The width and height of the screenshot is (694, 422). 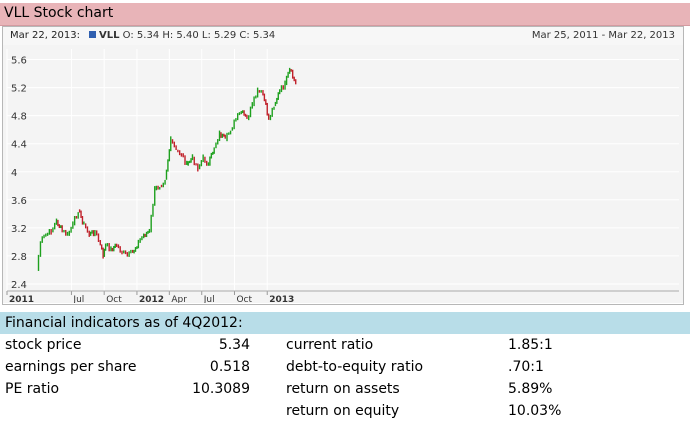 What do you see at coordinates (19, 61) in the screenshot?
I see `y-tick-label: 5.6` at bounding box center [19, 61].